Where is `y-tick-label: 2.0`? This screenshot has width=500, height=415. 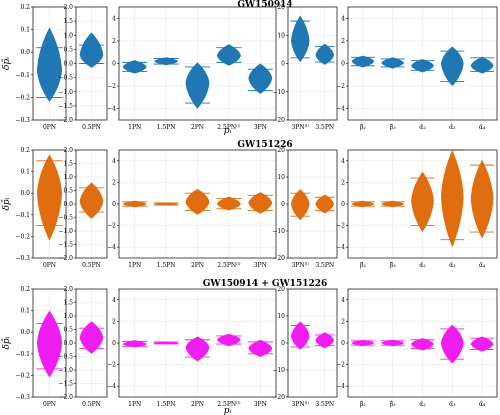 y-tick-label: 2.0 is located at coordinates (68, 289).